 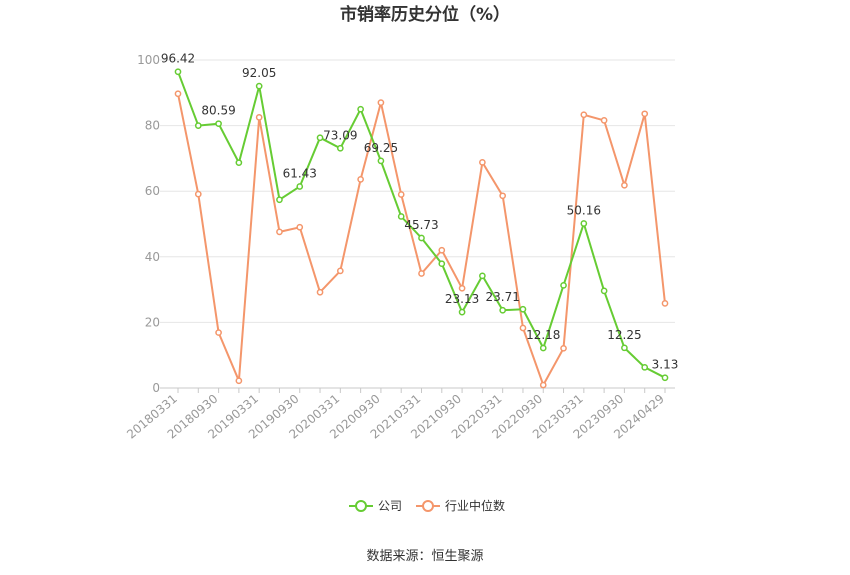 I want to click on y-axis-ticks: 0 20 40 60 80 100, so click(x=148, y=224).